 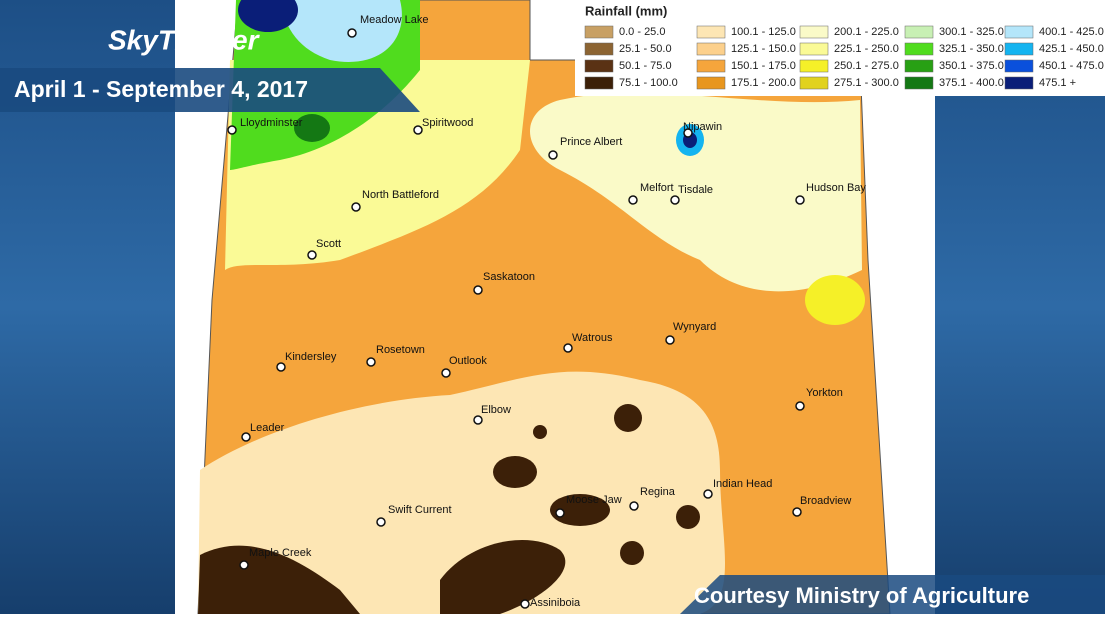 What do you see at coordinates (971, 83) in the screenshot?
I see `legend-label: 375.1 - 400.0` at bounding box center [971, 83].